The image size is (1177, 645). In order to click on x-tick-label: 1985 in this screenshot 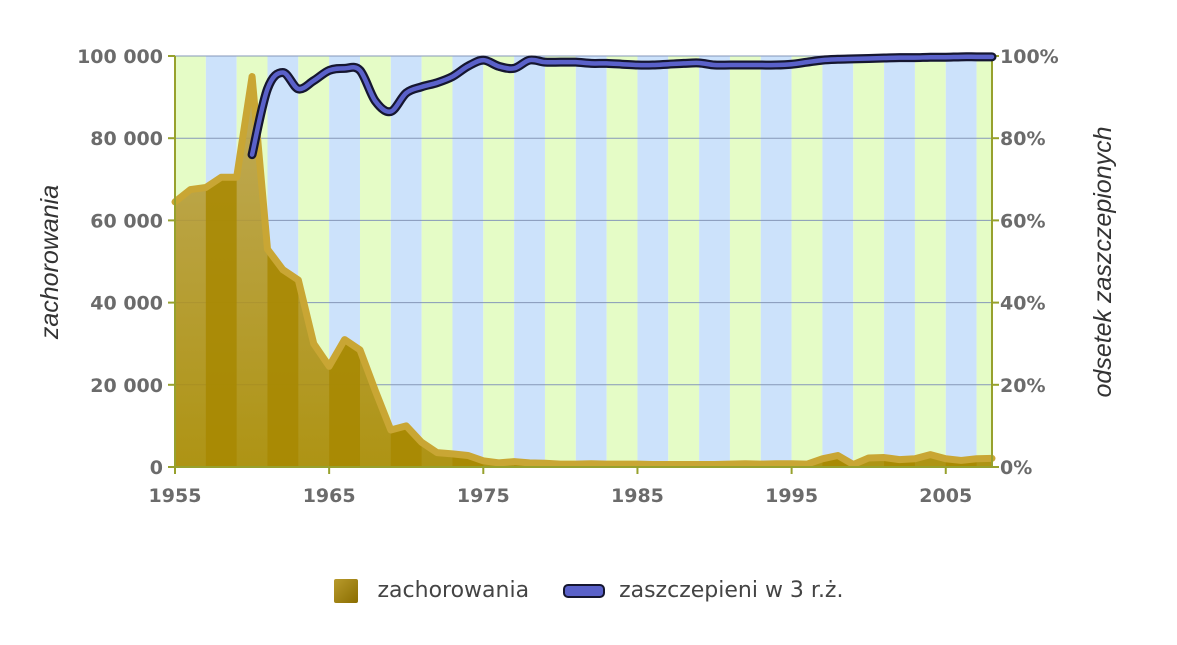, I will do `click(637, 496)`.